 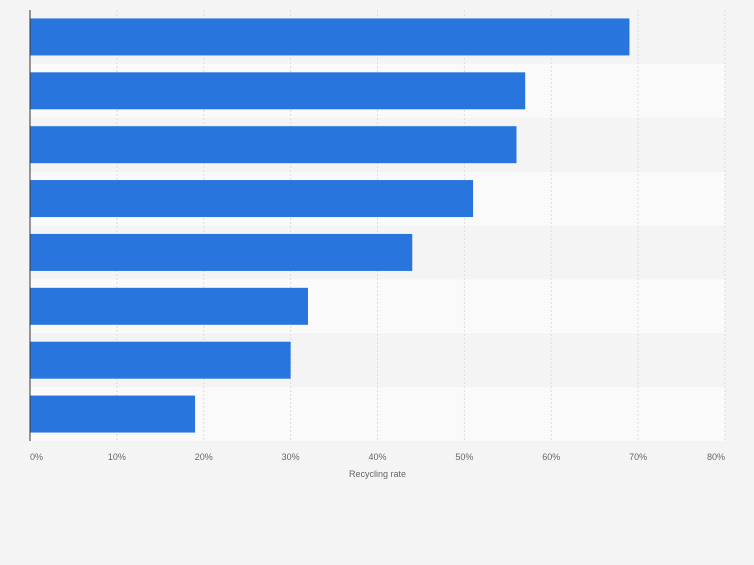 What do you see at coordinates (638, 457) in the screenshot?
I see `x-tick-label: 70%` at bounding box center [638, 457].